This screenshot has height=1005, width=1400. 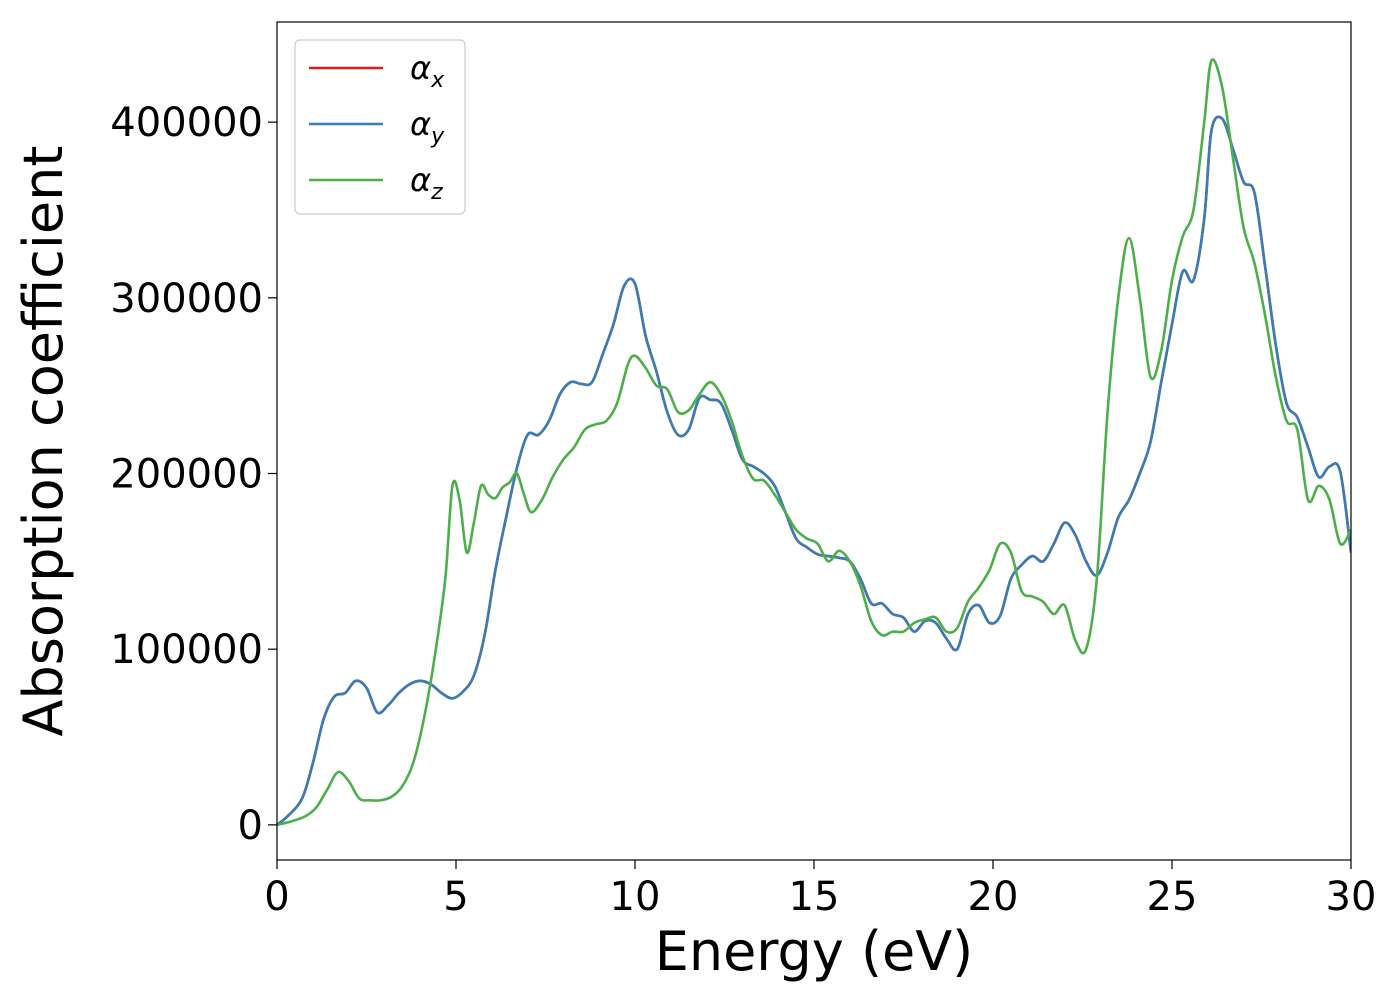 I want to click on x-tick-label: 0, so click(x=276, y=897).